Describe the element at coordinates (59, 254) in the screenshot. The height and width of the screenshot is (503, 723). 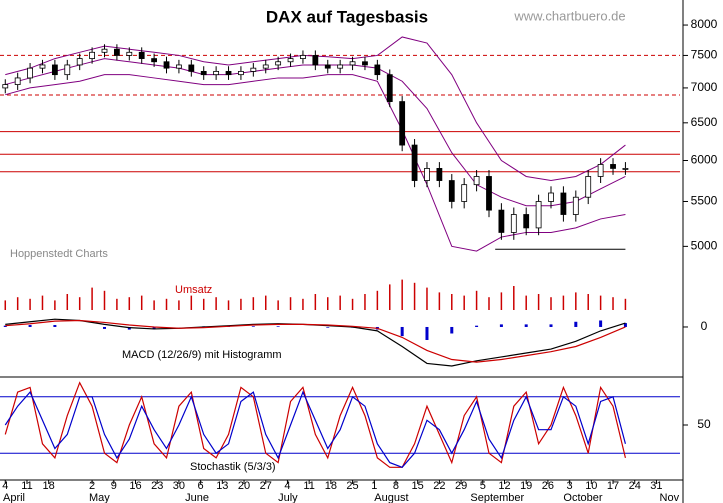
I see `credit: Hoppenstedt Charts` at that location.